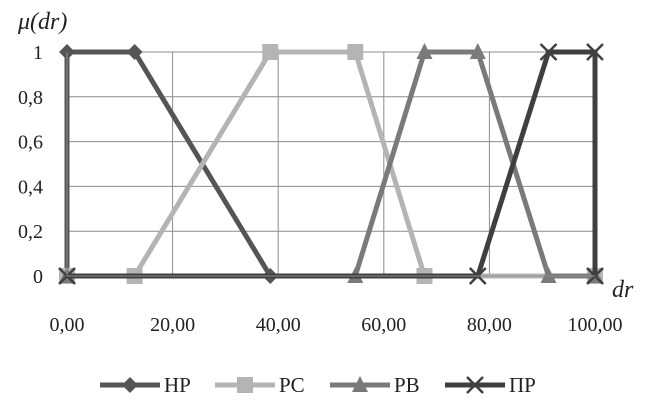 Image resolution: width=648 pixels, height=400 pixels. What do you see at coordinates (318, 385) in the screenshot?
I see `legend: HP PC PB ПР` at bounding box center [318, 385].